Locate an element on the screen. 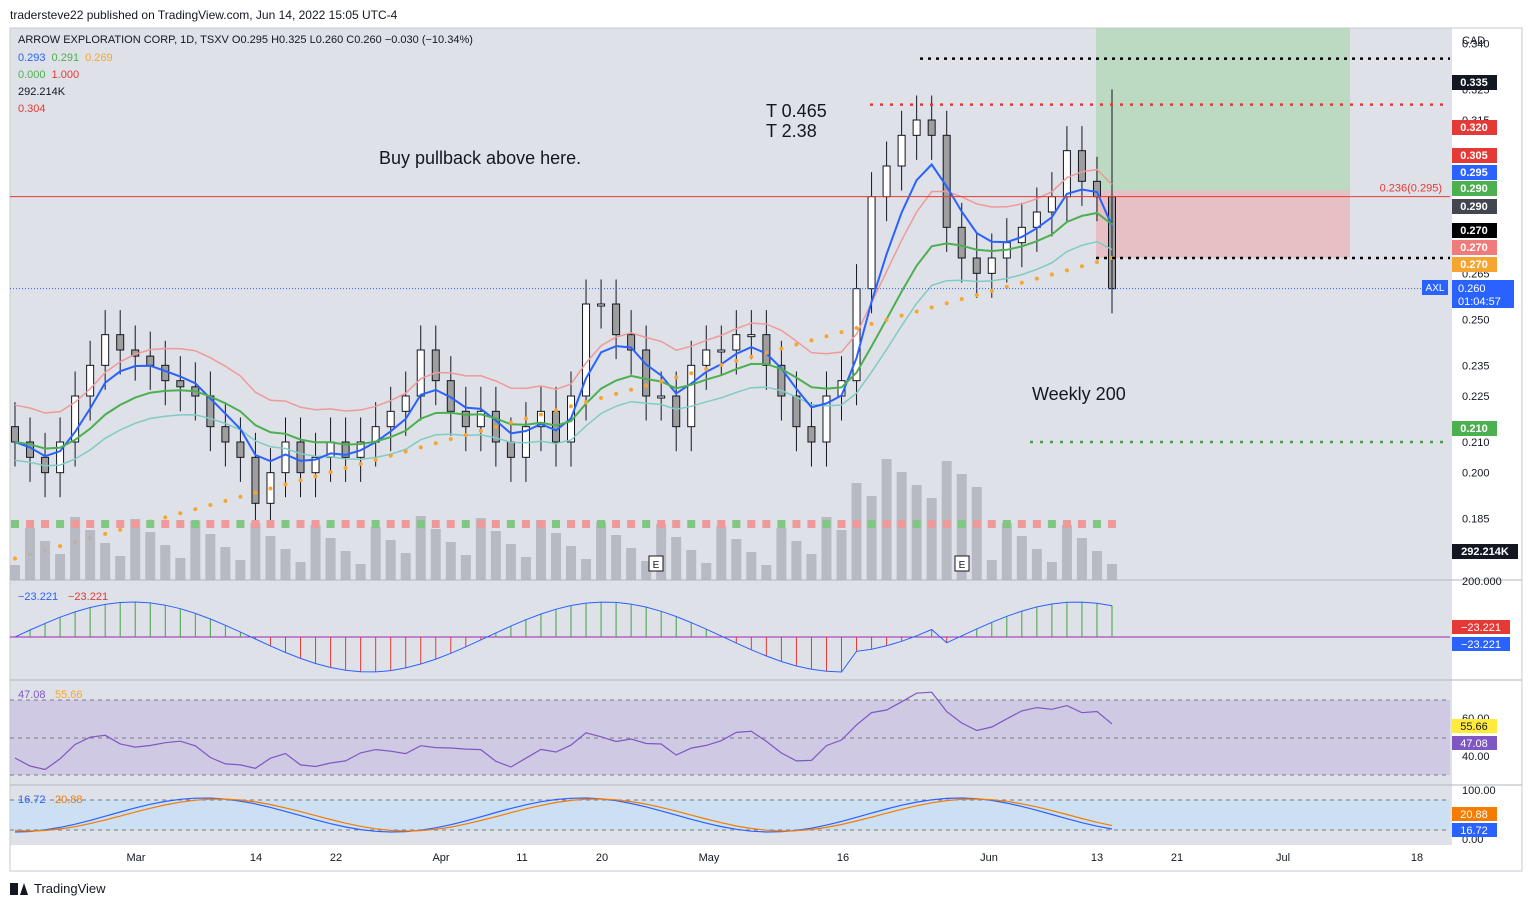 This screenshot has height=907, width=1532. stoch-tag-b is located at coordinates (1474, 830).